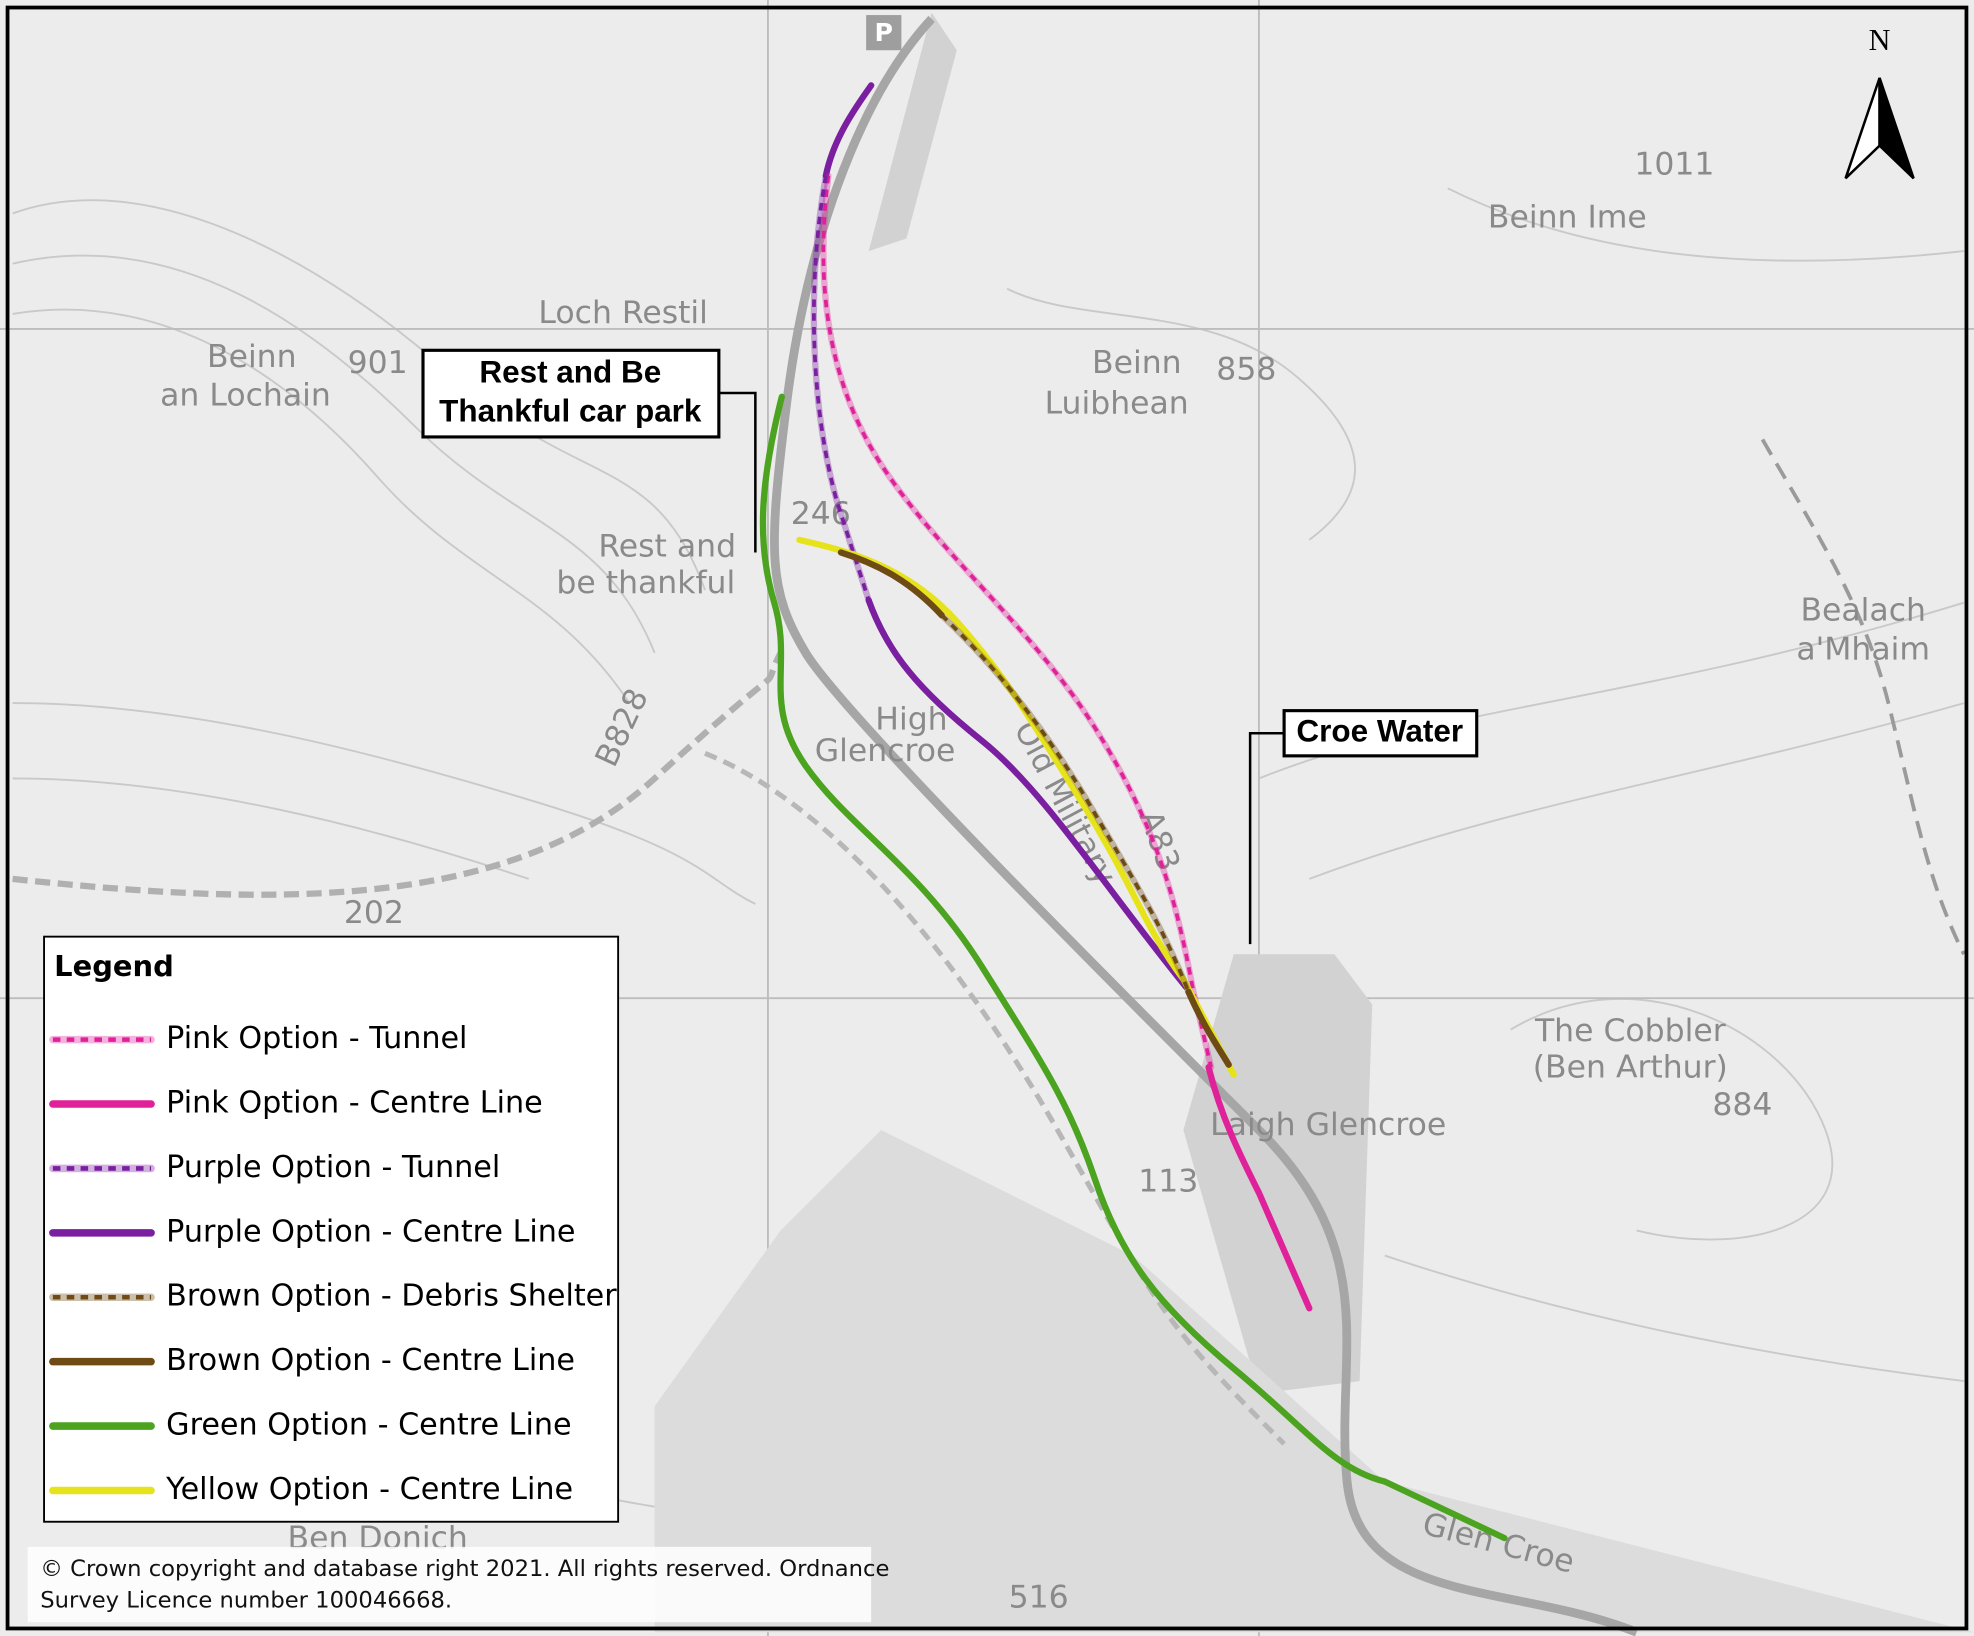 Image resolution: width=1974 pixels, height=1636 pixels. I want to click on legend-label: Pink Option - Centre Line, so click(354, 1103).